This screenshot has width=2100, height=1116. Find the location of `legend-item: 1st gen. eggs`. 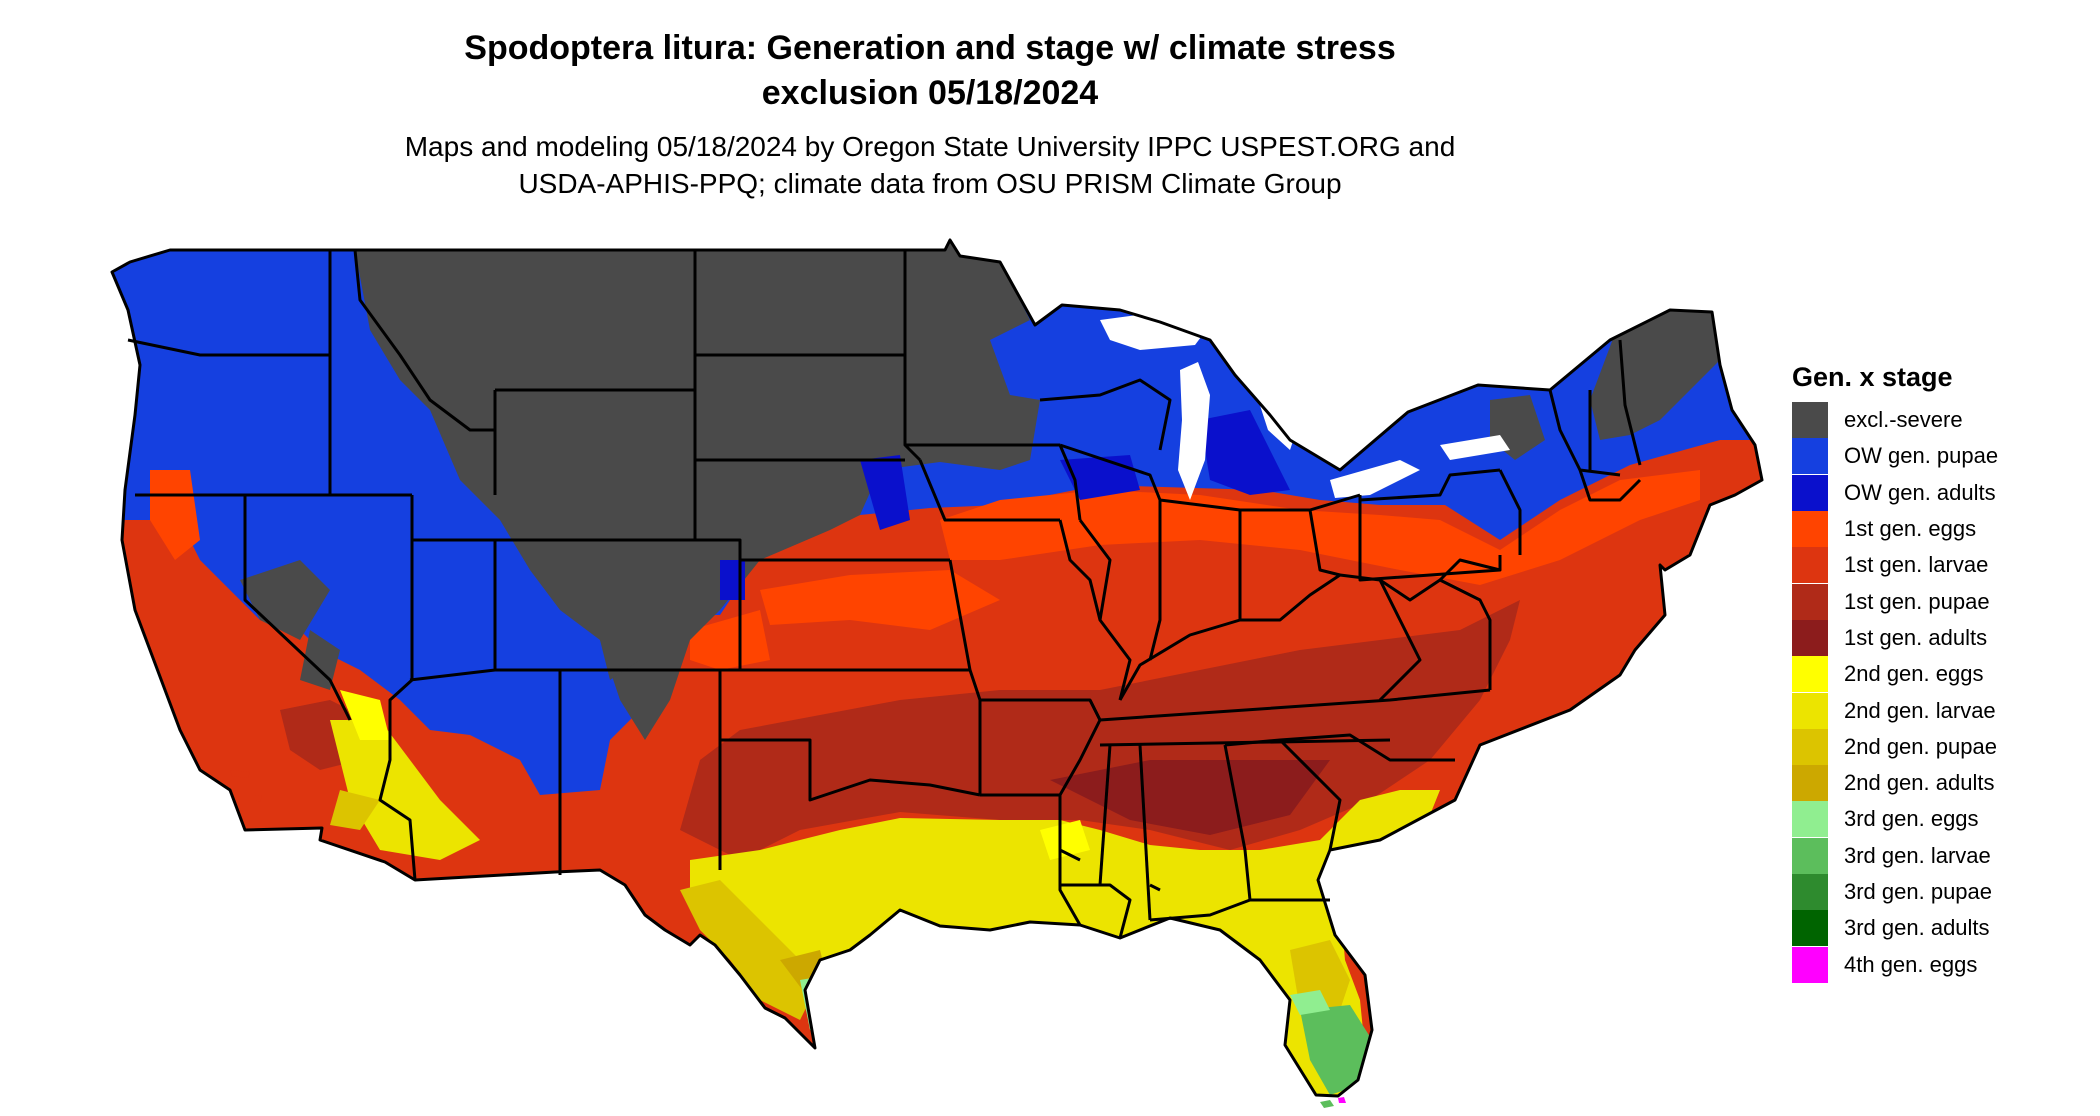

legend-item: 1st gen. eggs is located at coordinates (1942, 529).